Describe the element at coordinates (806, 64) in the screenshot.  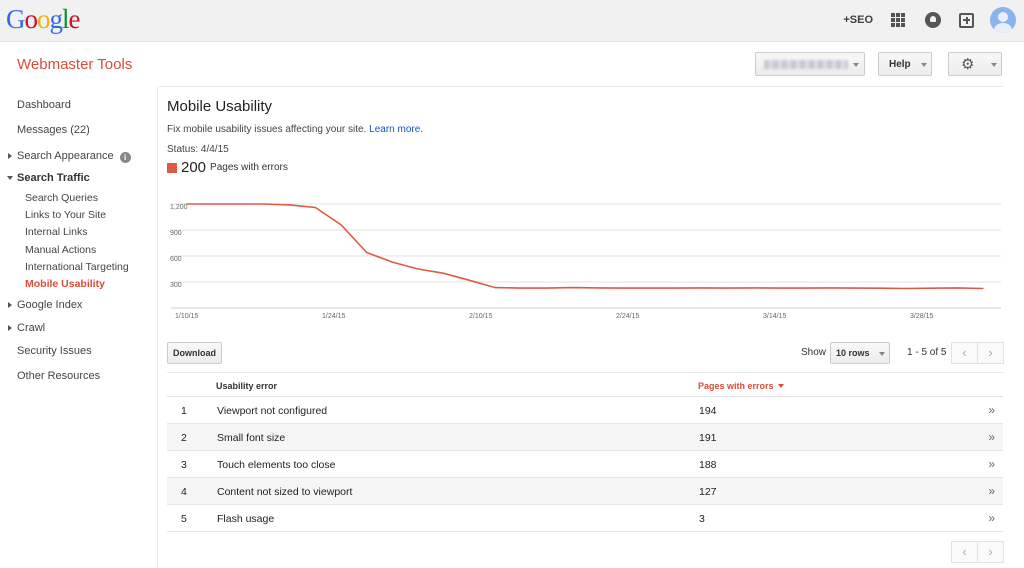
I see `site-name-redacted` at that location.